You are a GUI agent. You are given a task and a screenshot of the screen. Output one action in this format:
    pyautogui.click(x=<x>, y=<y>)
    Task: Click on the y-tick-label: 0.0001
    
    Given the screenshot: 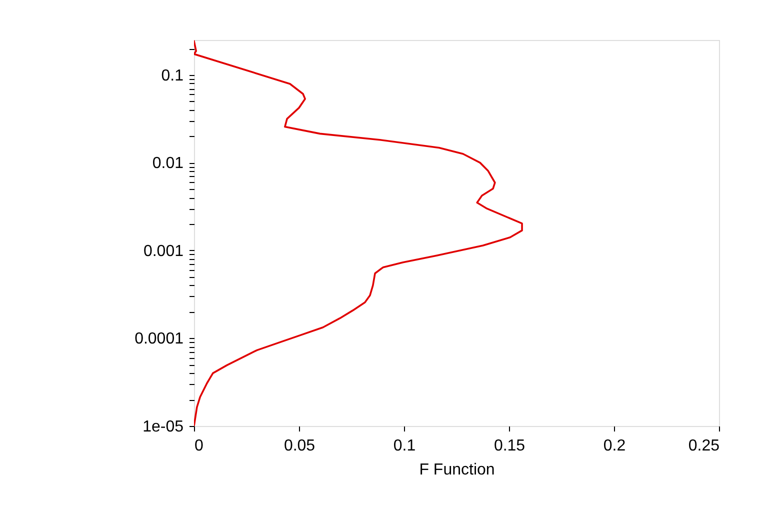 What is the action you would take?
    pyautogui.click(x=159, y=339)
    